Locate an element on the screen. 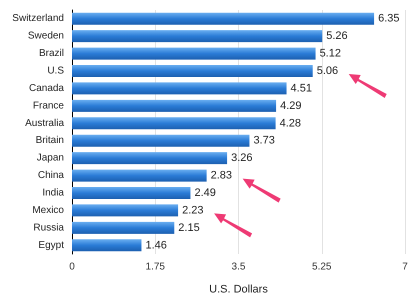  data-label: 2.49 is located at coordinates (205, 193).